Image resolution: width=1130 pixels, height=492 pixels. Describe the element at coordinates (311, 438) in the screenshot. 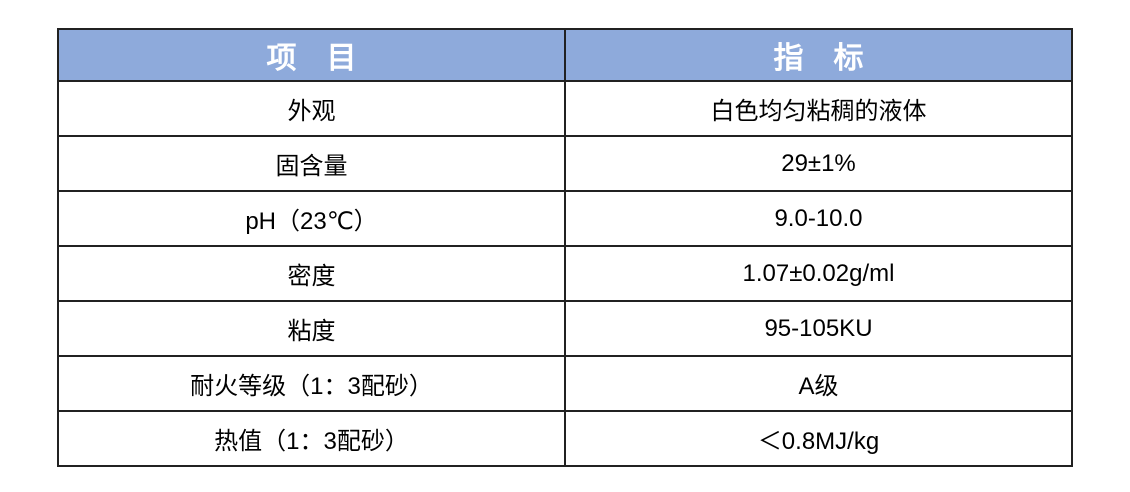

I see `item-cell: 热值（1：3配砂）` at that location.